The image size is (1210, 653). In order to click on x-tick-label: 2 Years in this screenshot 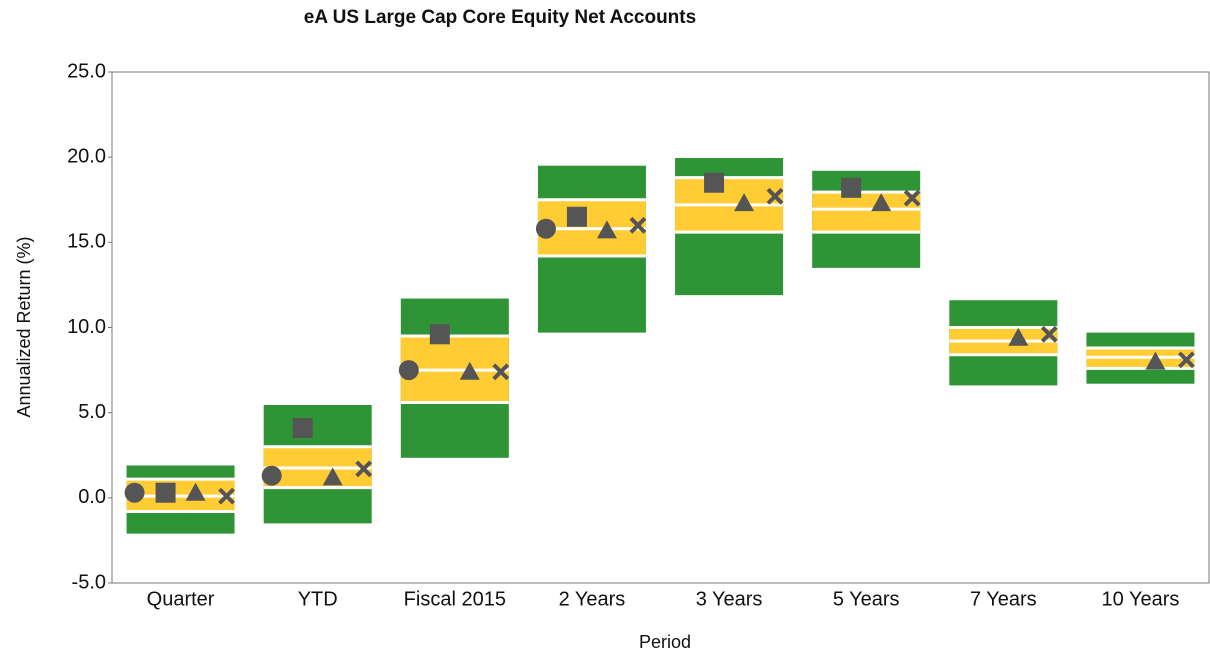, I will do `click(592, 599)`.